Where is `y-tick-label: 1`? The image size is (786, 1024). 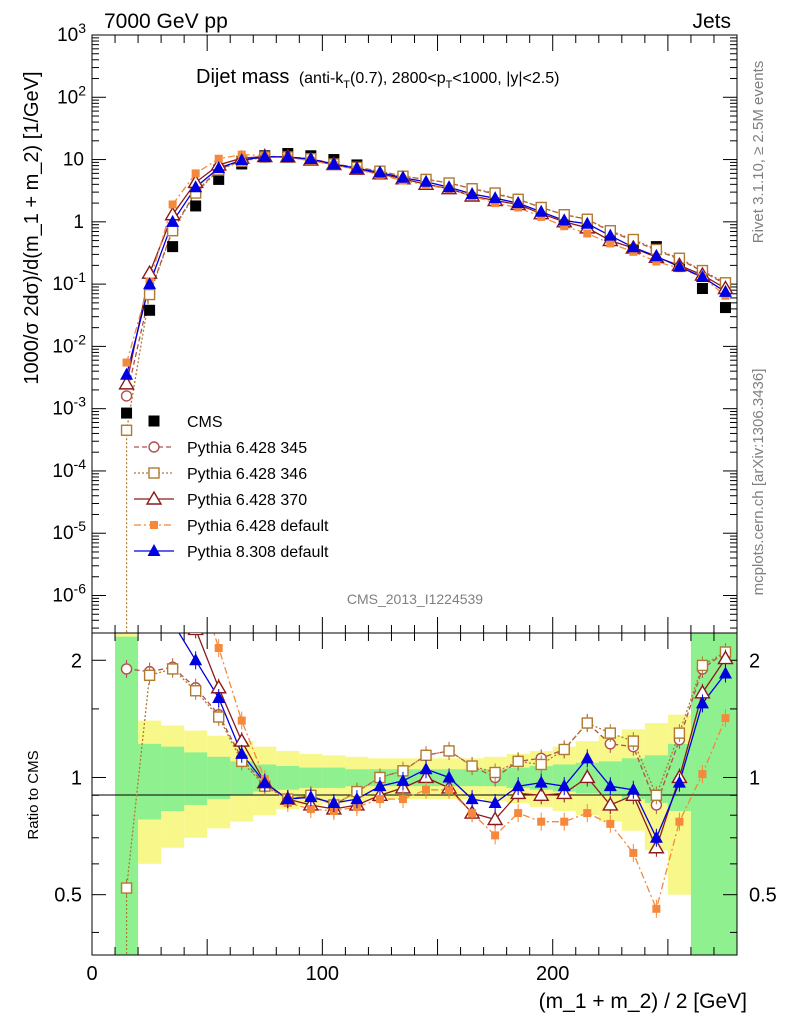
y-tick-label: 1 is located at coordinates (78, 222).